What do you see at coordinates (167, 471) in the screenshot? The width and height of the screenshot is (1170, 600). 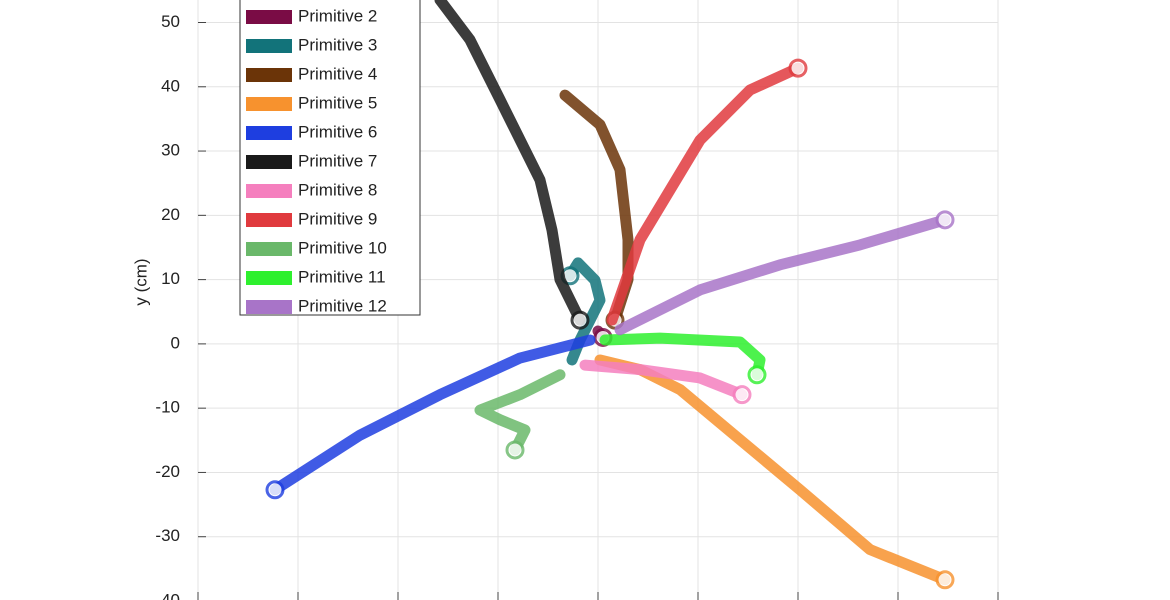 I see `y-tick-label: -20` at bounding box center [167, 471].